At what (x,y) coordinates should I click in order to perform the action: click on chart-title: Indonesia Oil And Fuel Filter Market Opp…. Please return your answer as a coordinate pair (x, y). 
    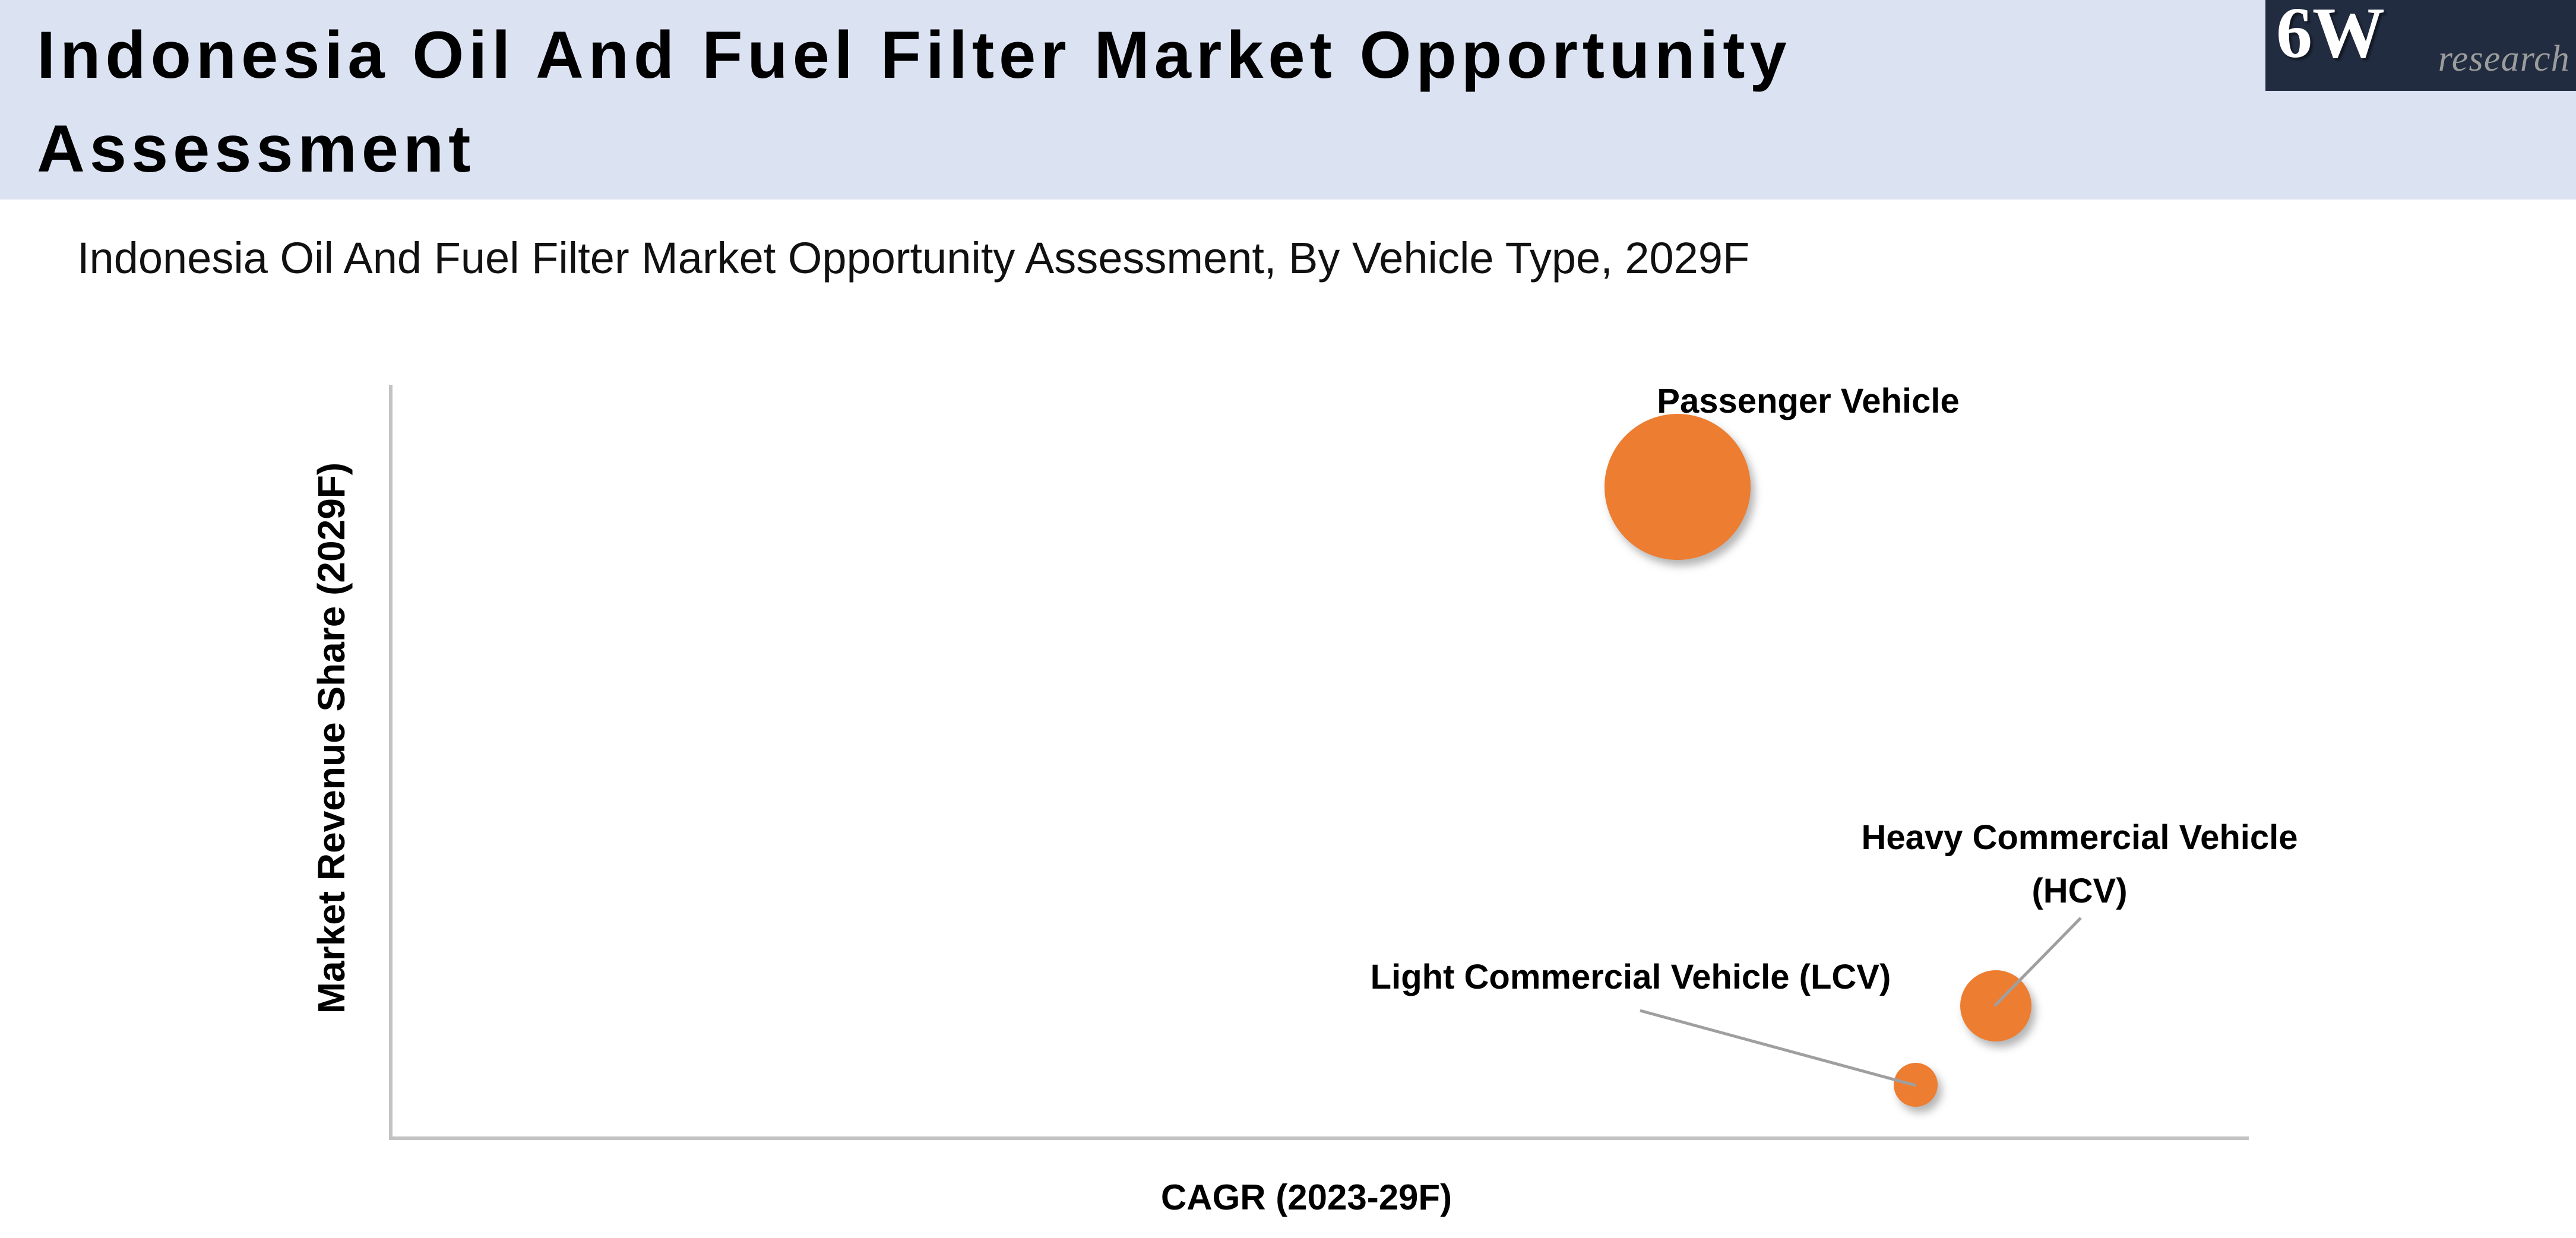
    Looking at the image, I should click on (913, 258).